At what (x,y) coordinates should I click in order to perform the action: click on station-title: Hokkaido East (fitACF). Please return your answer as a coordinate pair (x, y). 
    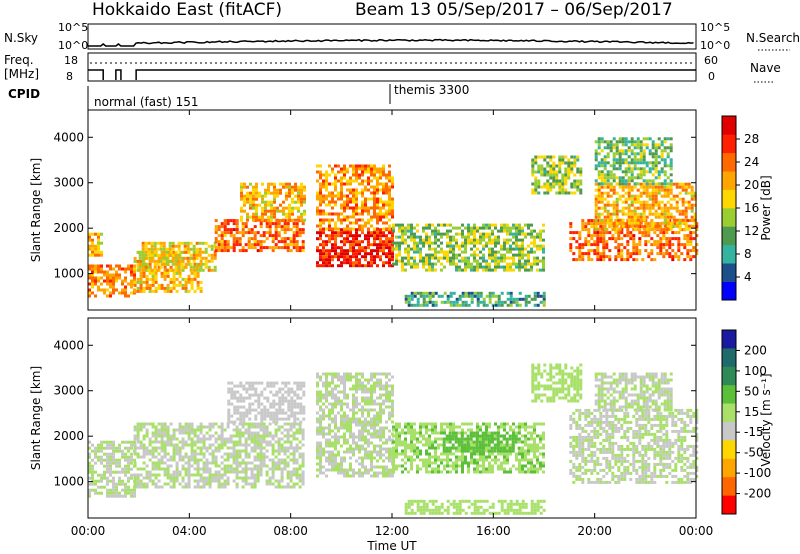
    Looking at the image, I should click on (187, 10).